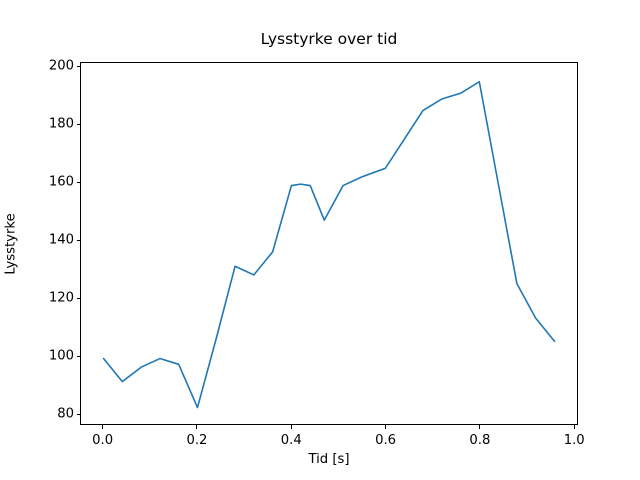 Image resolution: width=640 pixels, height=480 pixels. What do you see at coordinates (480, 440) in the screenshot?
I see `x-tick-label: 0.8` at bounding box center [480, 440].